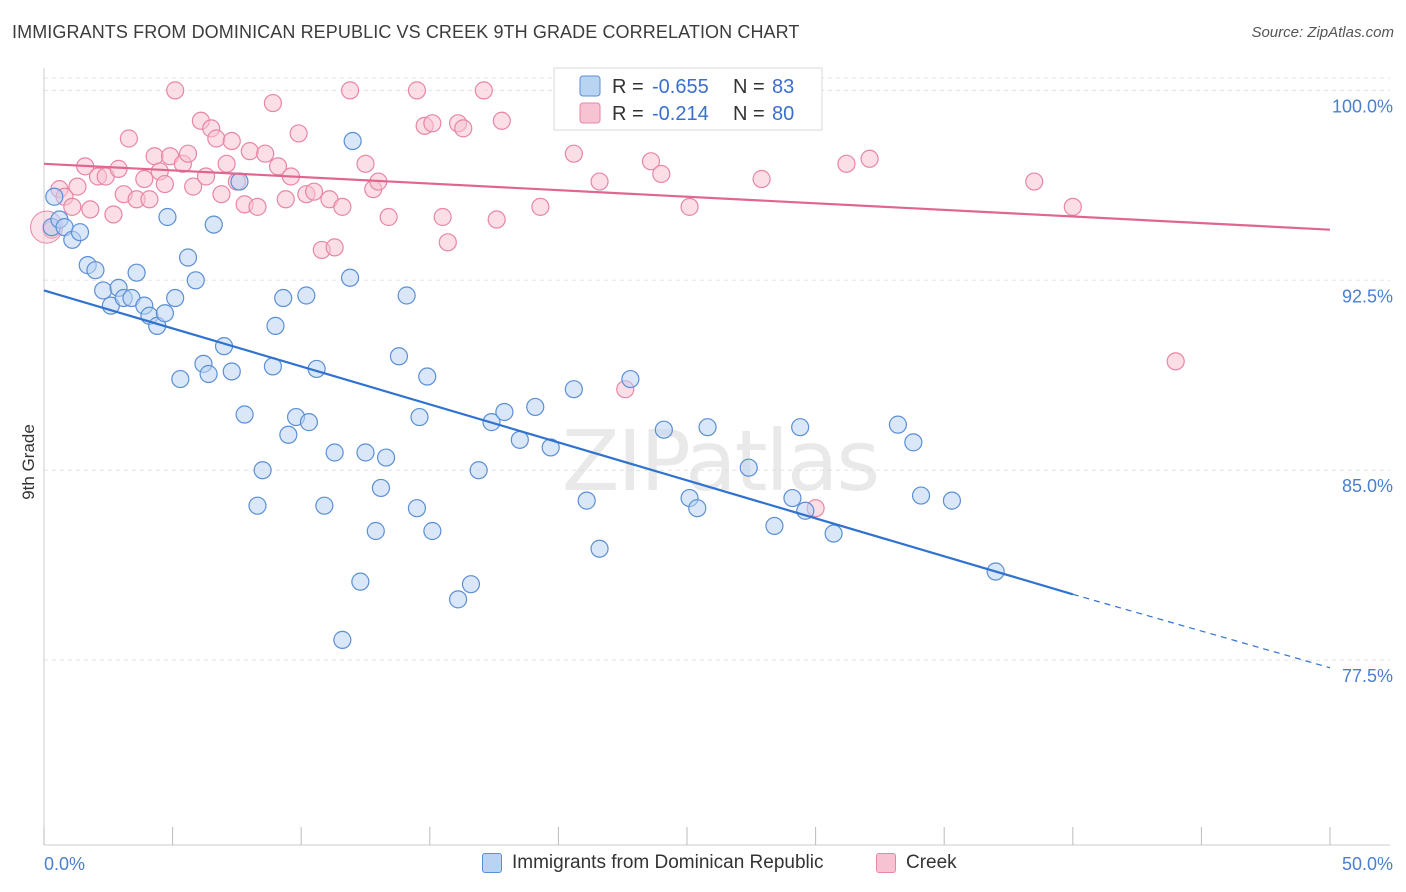 This screenshot has height=892, width=1406. I want to click on dominican-trend-extension, so click(1201, 631).